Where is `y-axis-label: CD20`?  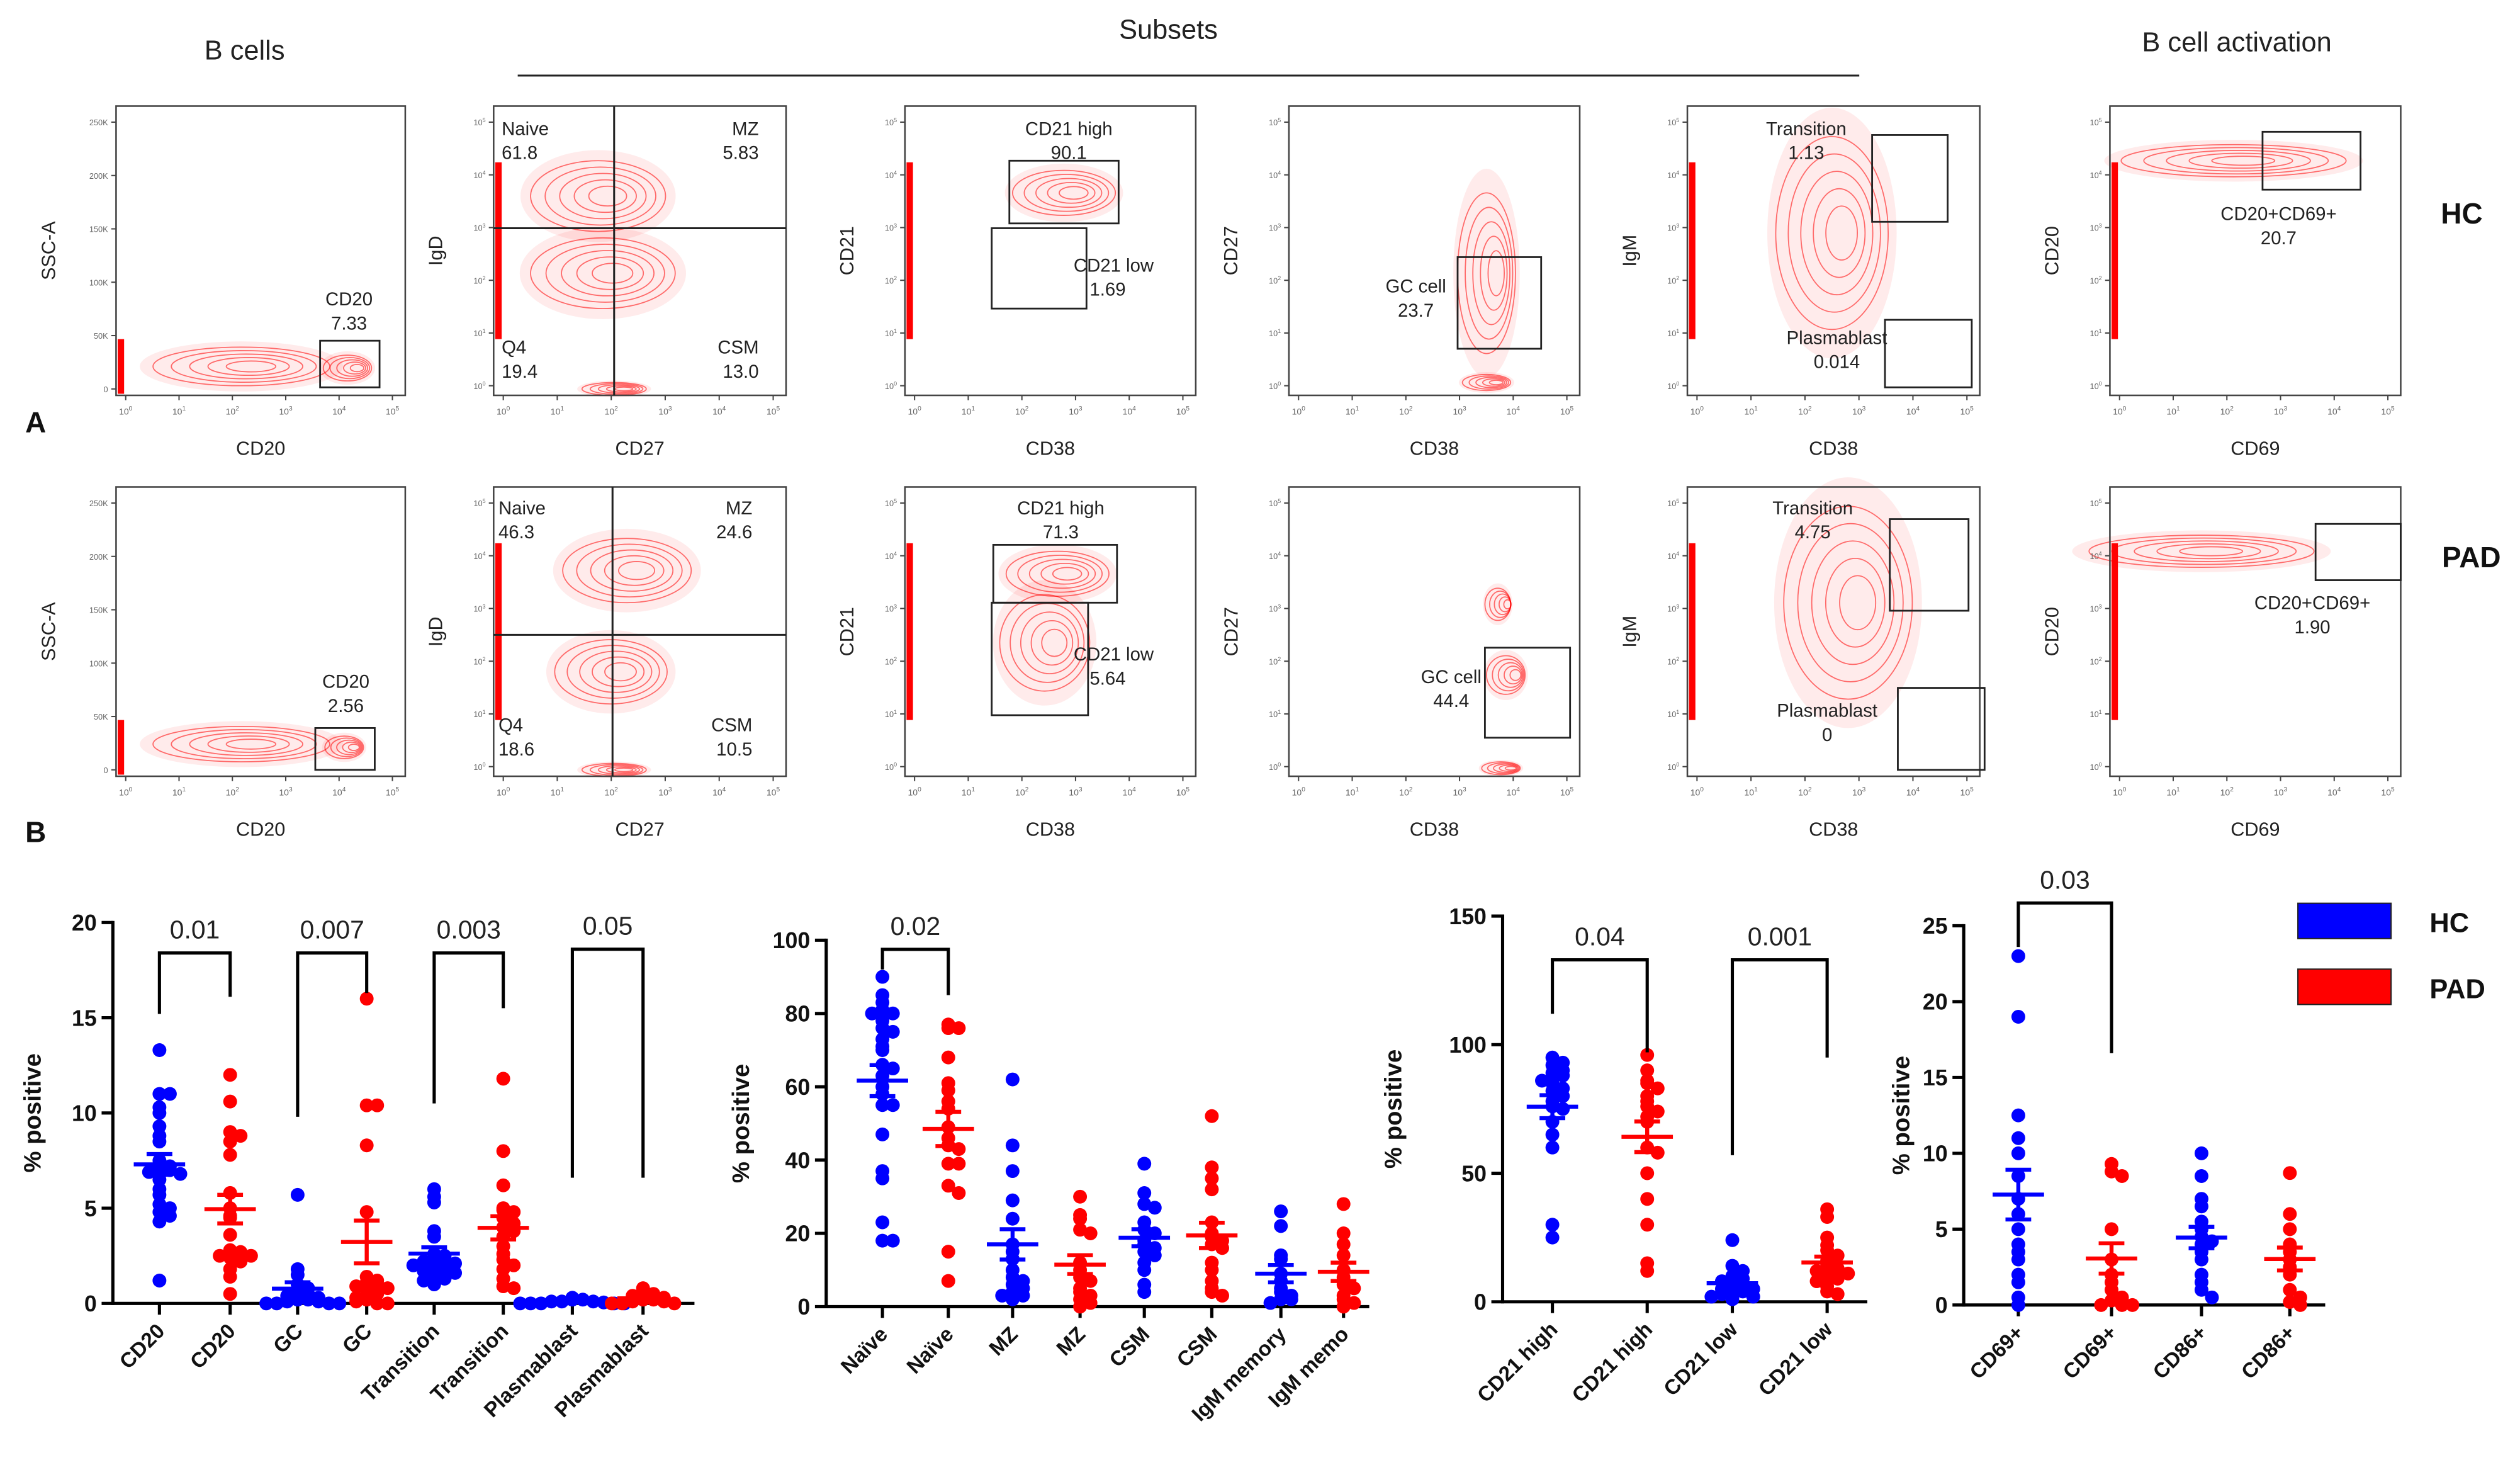
y-axis-label: CD20 is located at coordinates (2052, 632).